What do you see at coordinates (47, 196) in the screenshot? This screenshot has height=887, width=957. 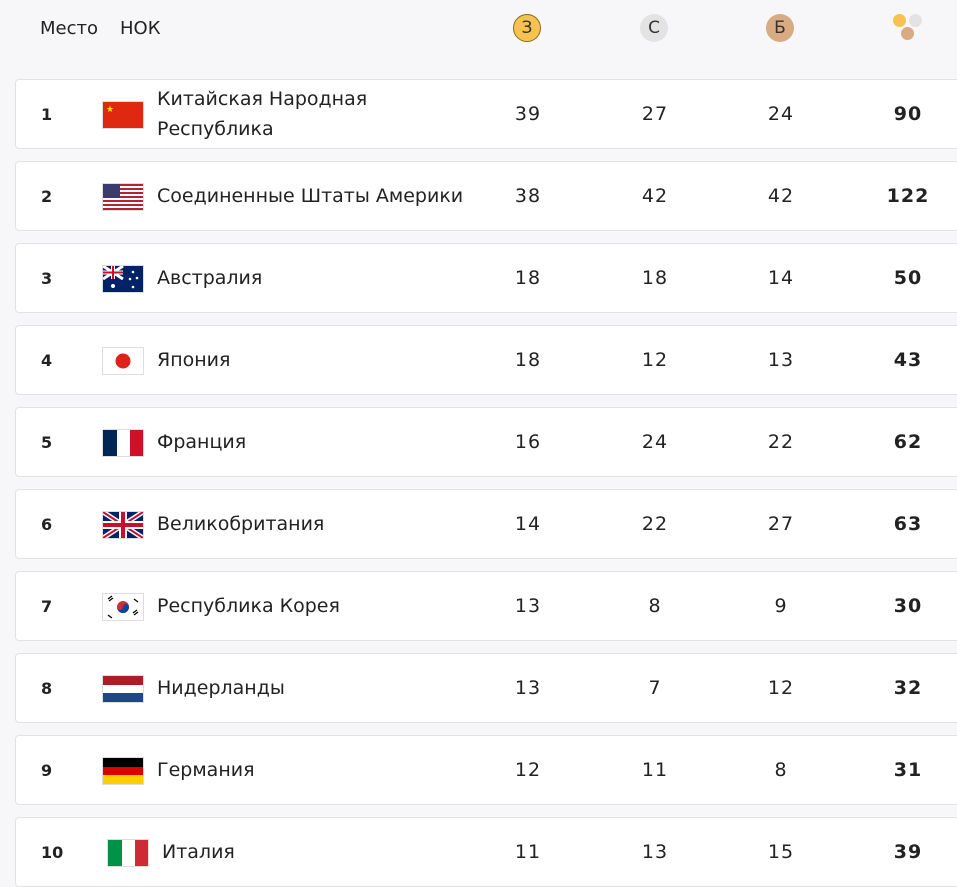 I see `rank: 2` at bounding box center [47, 196].